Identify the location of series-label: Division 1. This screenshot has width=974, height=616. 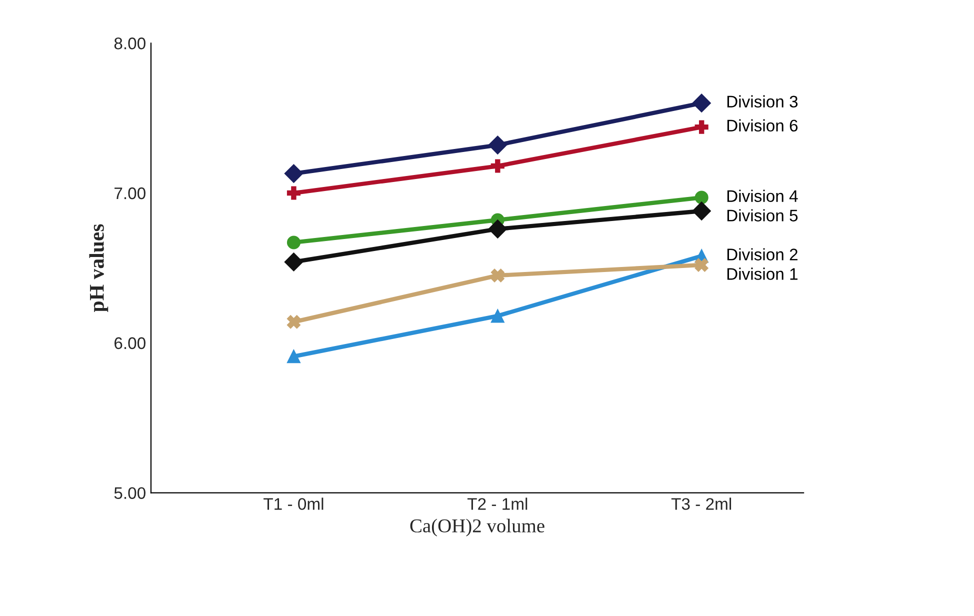
(762, 274).